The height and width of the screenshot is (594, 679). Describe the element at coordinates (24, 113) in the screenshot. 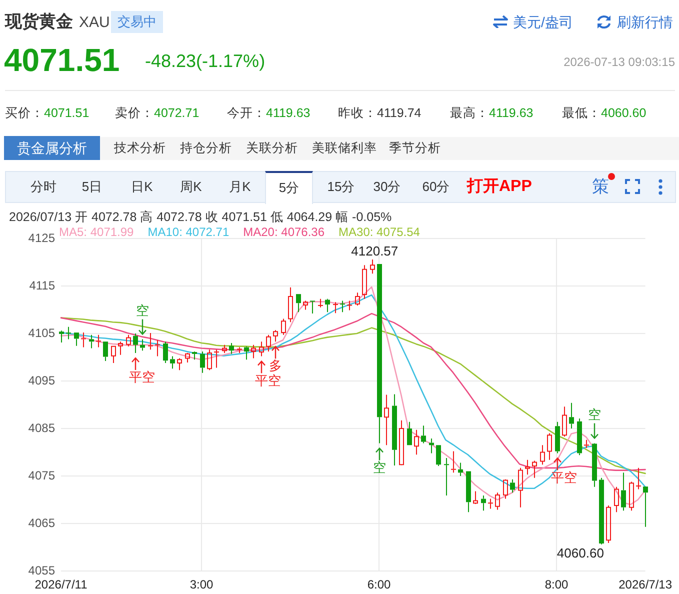

I see `text: 买价：` at that location.